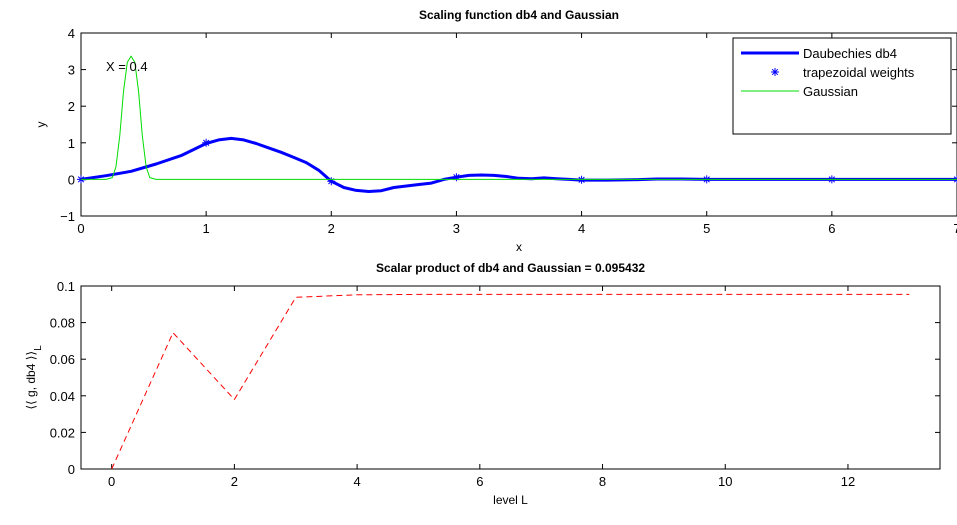  Describe the element at coordinates (518, 164) in the screenshot. I see `db4-line` at that location.